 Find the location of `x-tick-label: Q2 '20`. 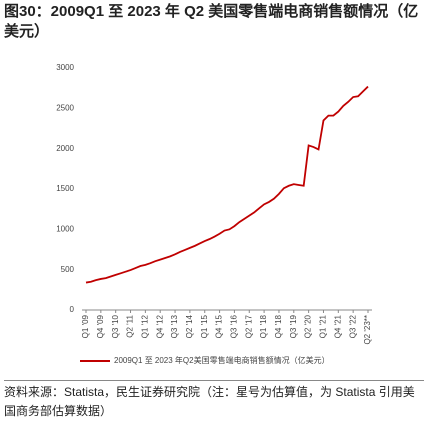

x-tick-label: Q2 '20 is located at coordinates (308, 326).